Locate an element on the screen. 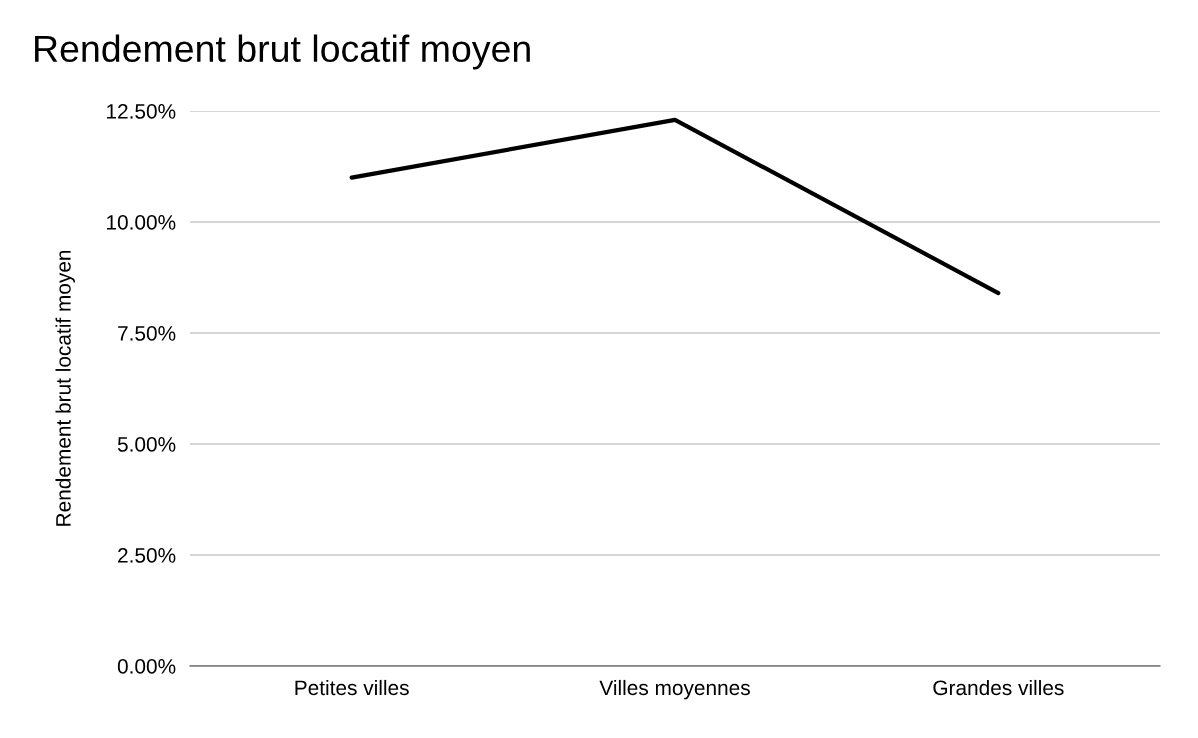  y-tick-label: 0.00% is located at coordinates (146, 666).